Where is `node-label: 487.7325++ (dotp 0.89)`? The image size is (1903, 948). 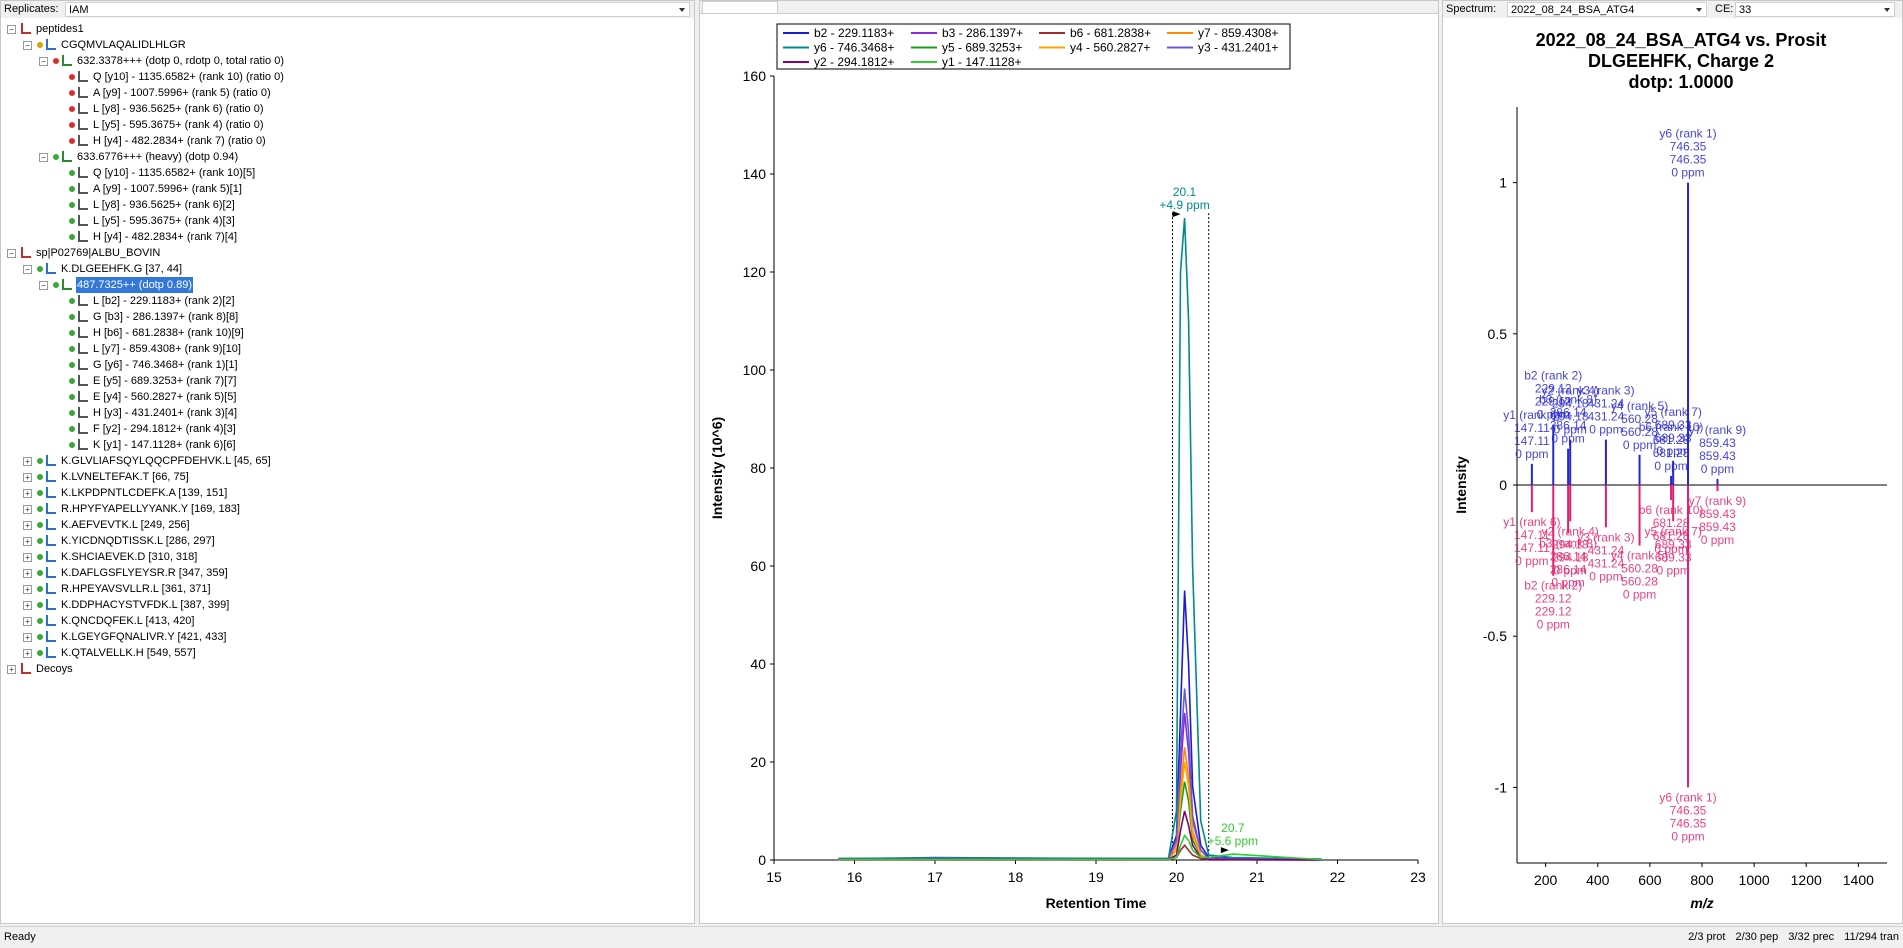 node-label: 487.7325++ (dotp 0.89) is located at coordinates (134, 285).